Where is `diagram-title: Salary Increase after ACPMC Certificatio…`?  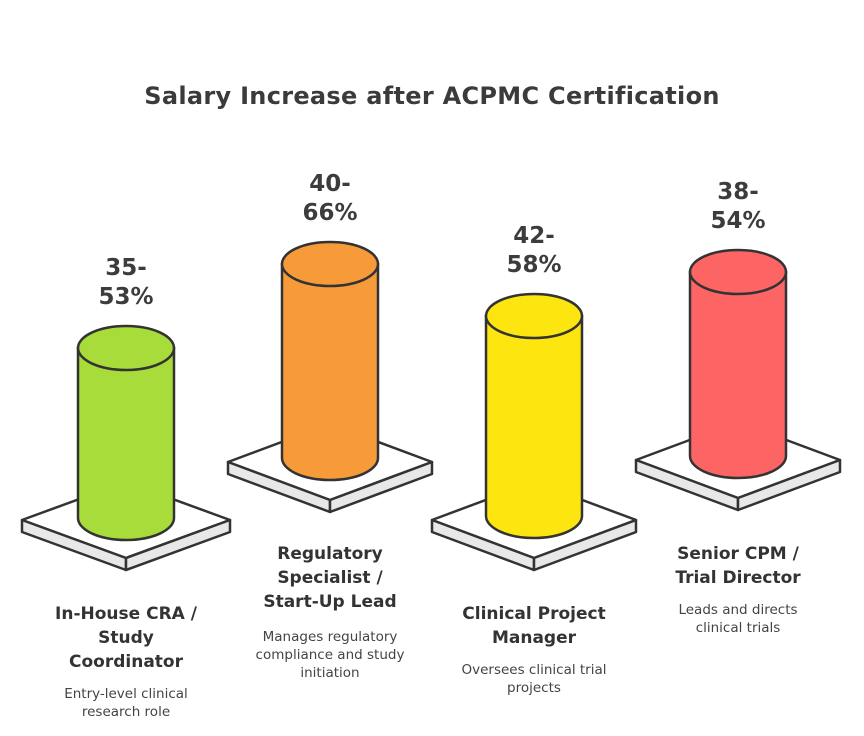
diagram-title: Salary Increase after ACPMC Certificatio… is located at coordinates (432, 96).